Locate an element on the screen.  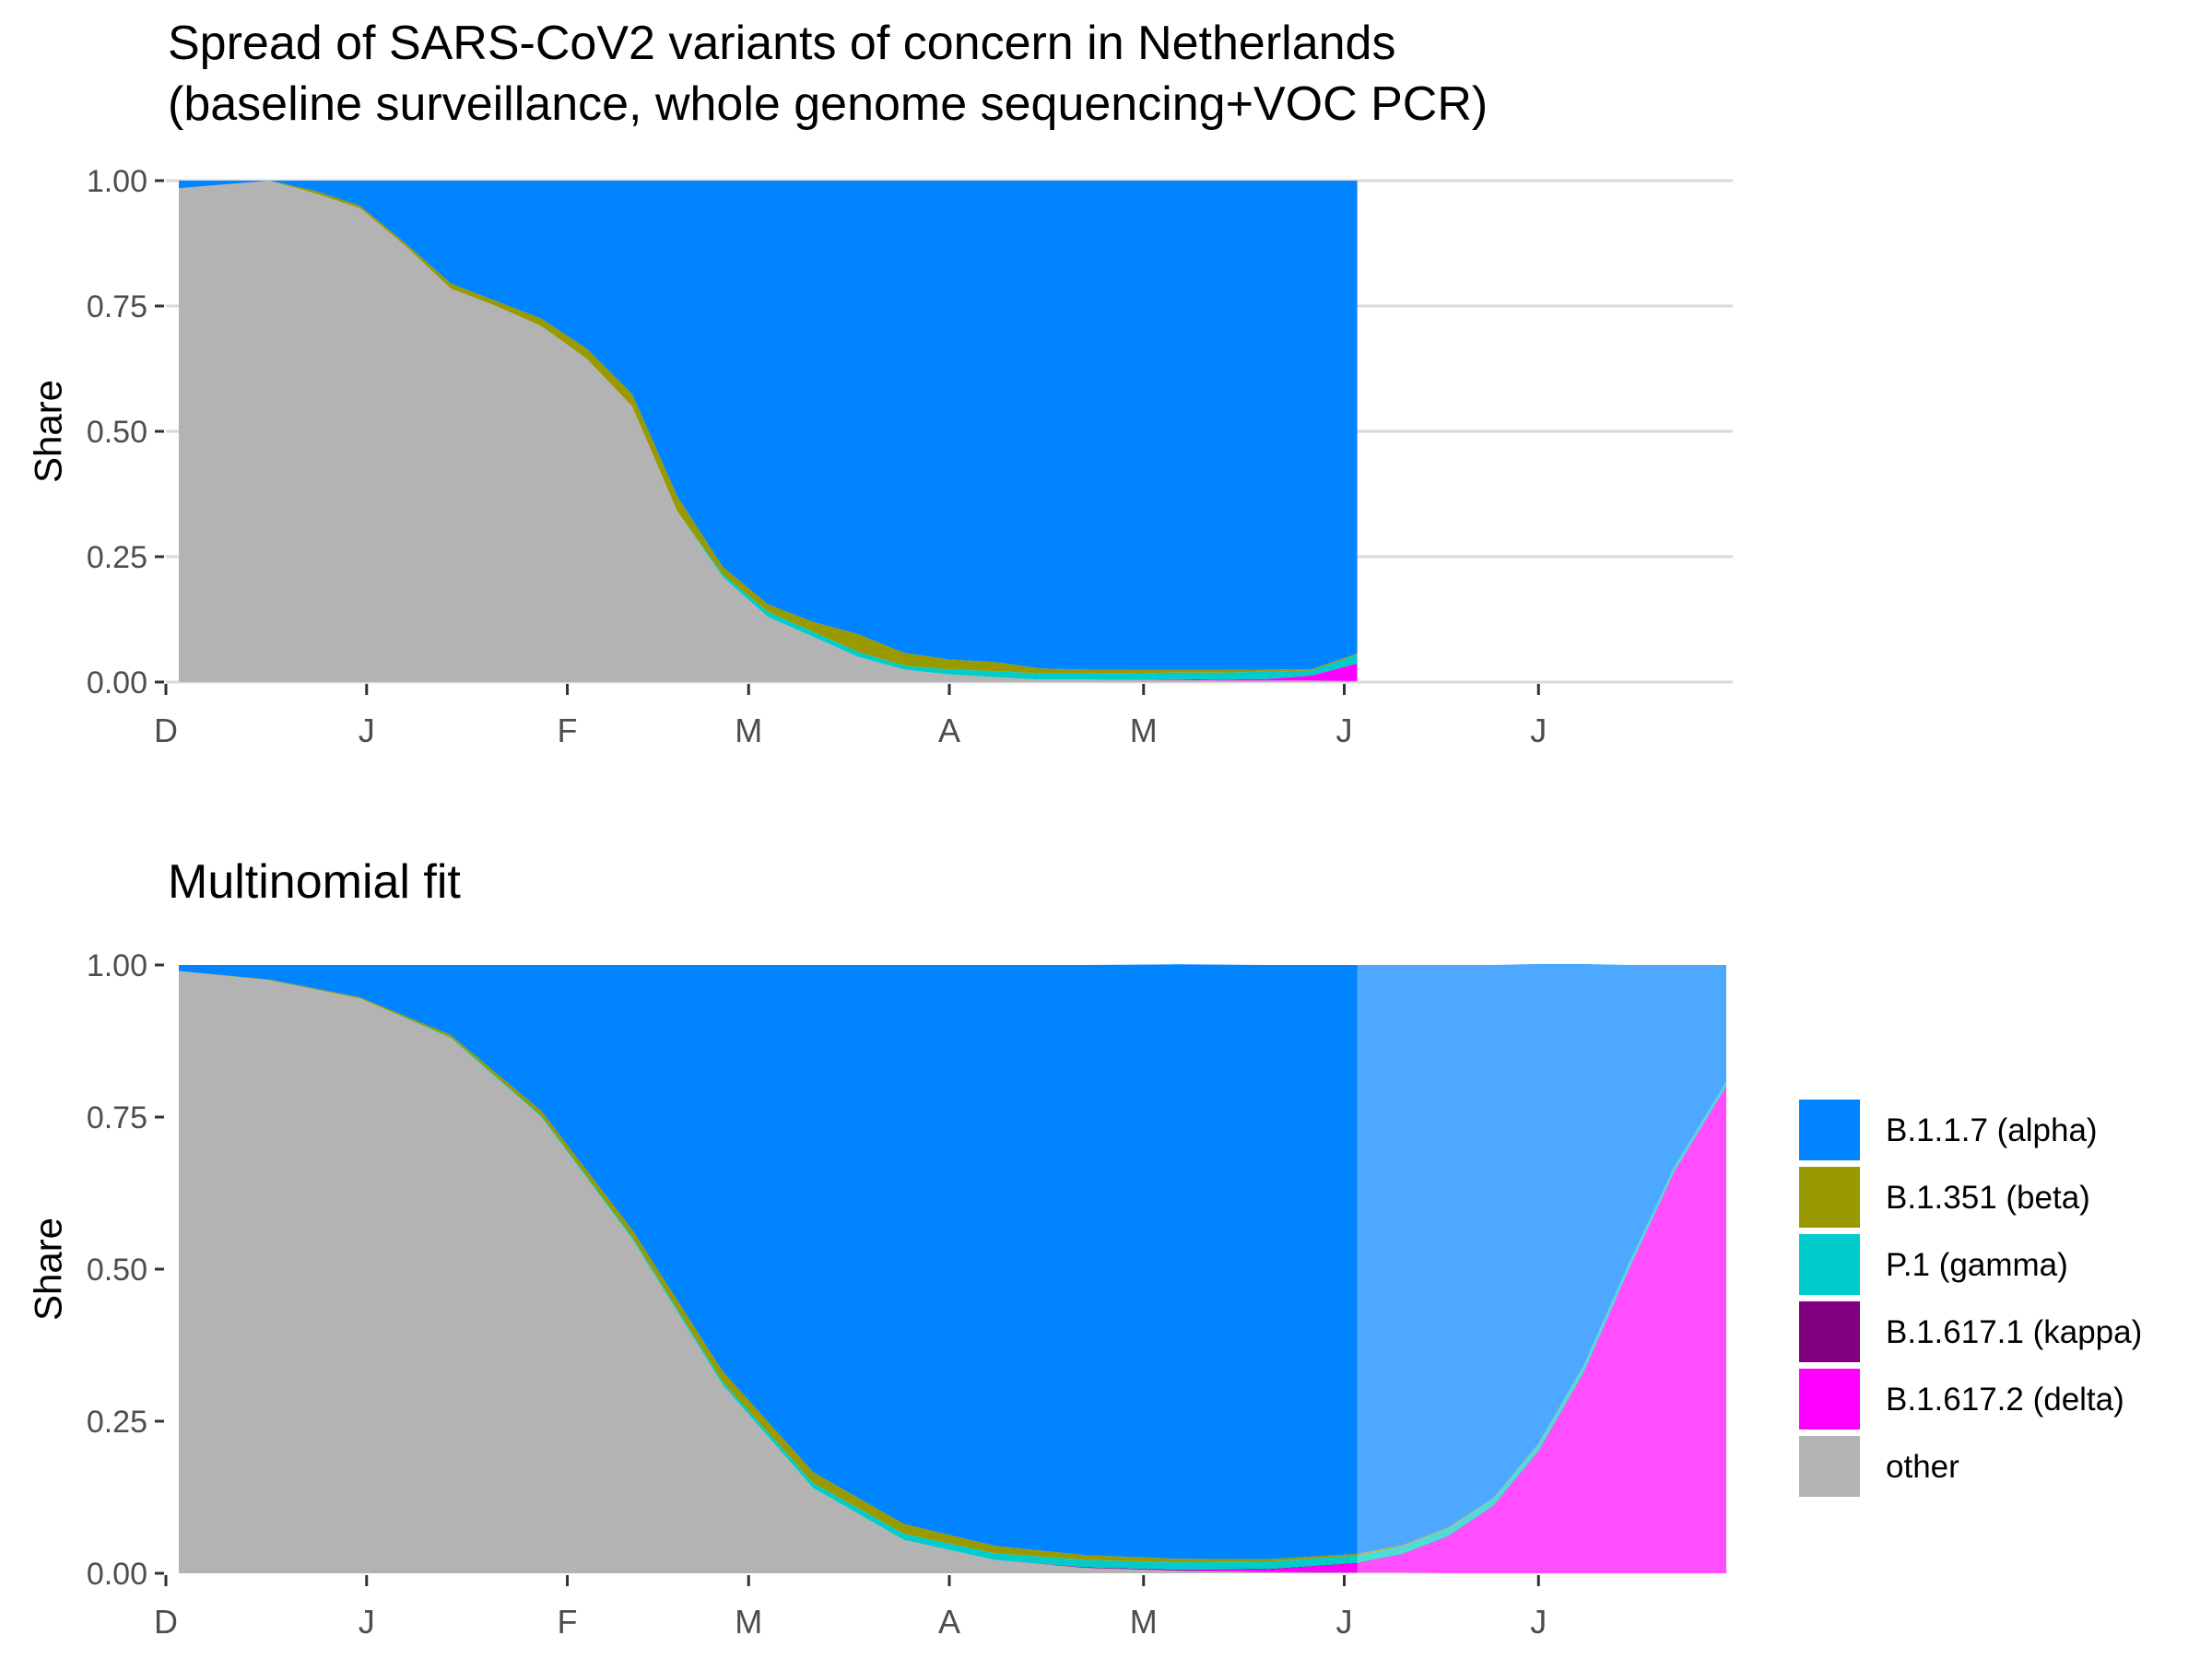
bottom-ytick-label: 0.00 is located at coordinates (117, 1574).